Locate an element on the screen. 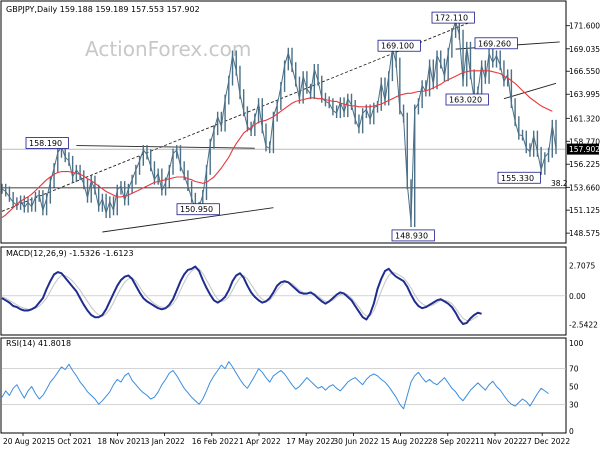  rsi-axis-tick: 0 is located at coordinates (571, 431).